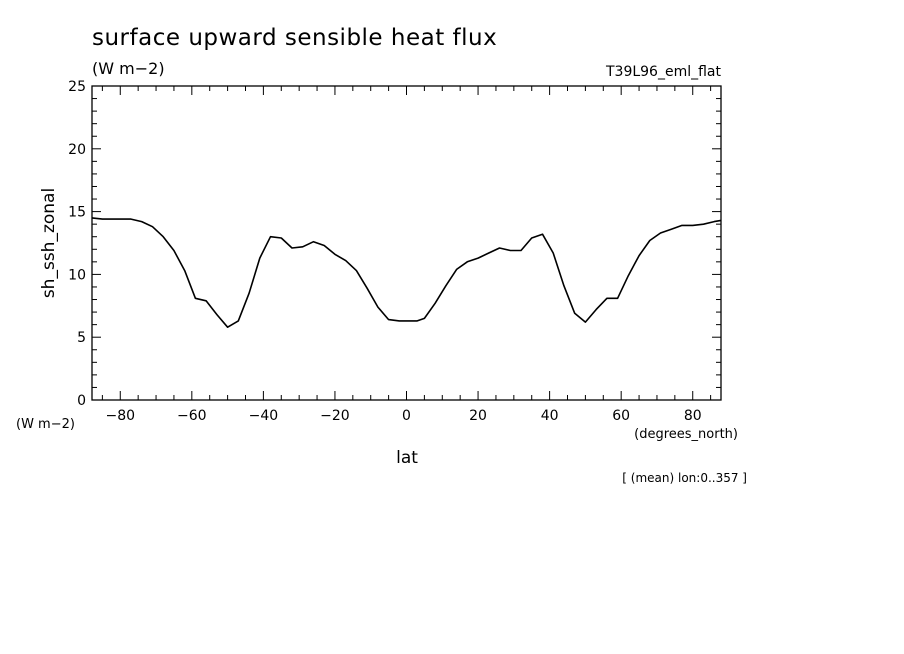  I want to click on y-tick-label: 20, so click(77, 150).